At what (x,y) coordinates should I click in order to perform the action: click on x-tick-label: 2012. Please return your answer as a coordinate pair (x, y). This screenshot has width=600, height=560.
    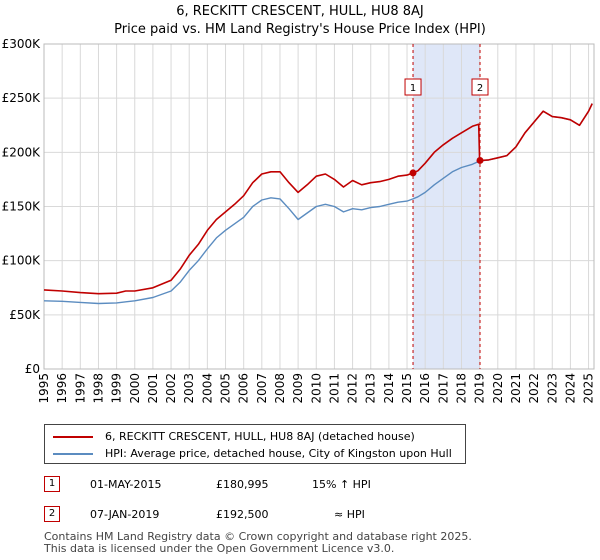
    Looking at the image, I should click on (353, 388).